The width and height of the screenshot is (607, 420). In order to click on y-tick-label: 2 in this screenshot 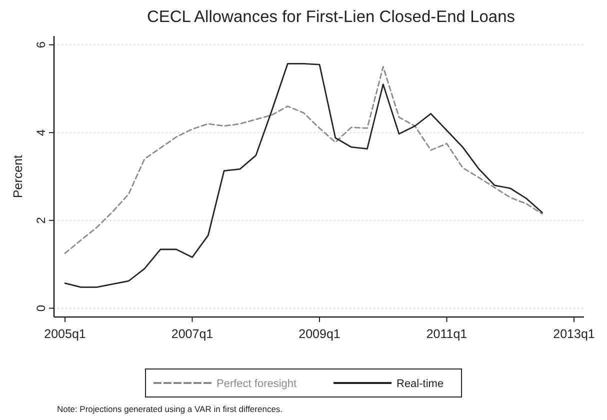, I will do `click(41, 220)`.